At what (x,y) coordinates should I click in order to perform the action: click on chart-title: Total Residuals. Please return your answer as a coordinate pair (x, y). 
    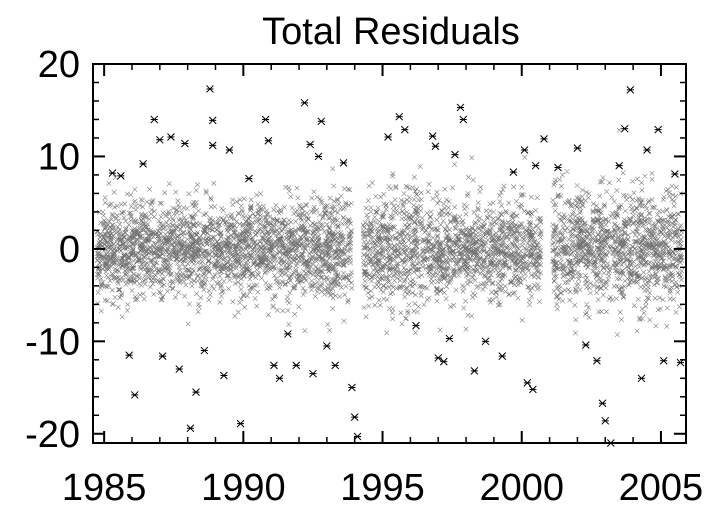
    Looking at the image, I should click on (391, 32).